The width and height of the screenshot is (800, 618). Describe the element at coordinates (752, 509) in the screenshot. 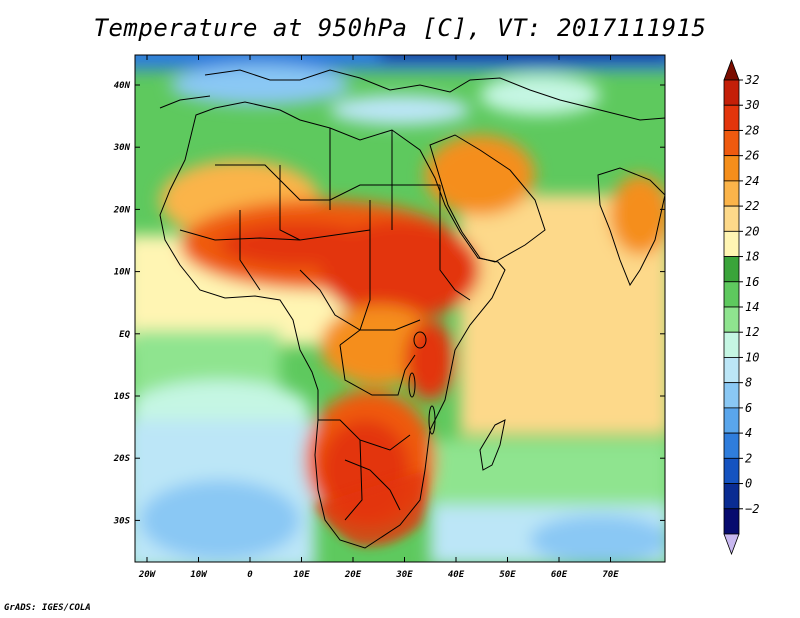

I see `colorbar-label: −2` at that location.